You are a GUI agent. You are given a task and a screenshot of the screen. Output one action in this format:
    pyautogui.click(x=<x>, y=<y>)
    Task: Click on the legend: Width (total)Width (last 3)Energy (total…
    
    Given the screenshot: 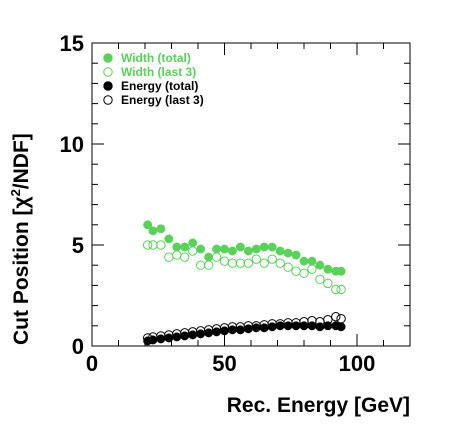 What is the action you would take?
    pyautogui.click(x=153, y=79)
    